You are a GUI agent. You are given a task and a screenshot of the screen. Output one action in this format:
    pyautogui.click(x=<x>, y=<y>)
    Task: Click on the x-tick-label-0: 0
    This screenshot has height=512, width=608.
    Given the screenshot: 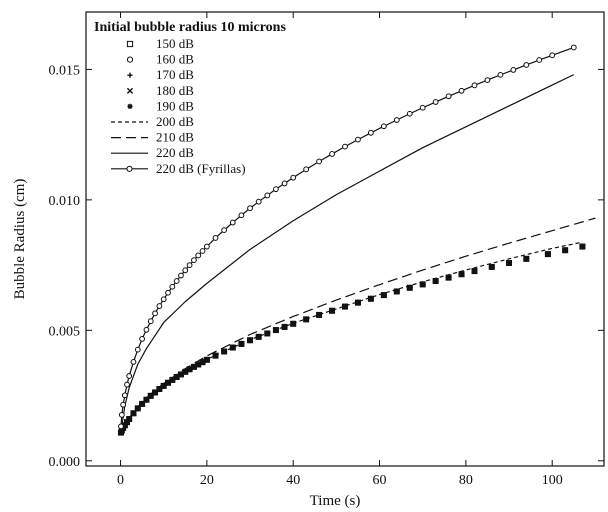 What is the action you would take?
    pyautogui.click(x=120, y=480)
    